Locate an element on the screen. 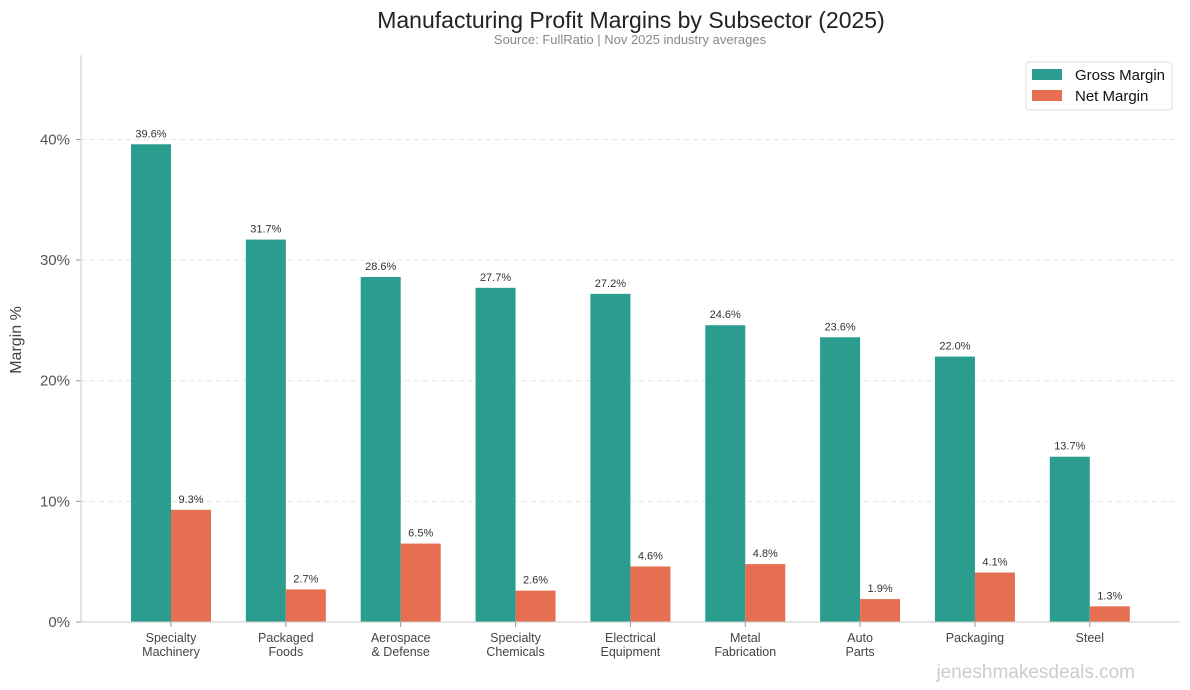 The image size is (1190, 690). y-tick-label: 40% is located at coordinates (55, 139).